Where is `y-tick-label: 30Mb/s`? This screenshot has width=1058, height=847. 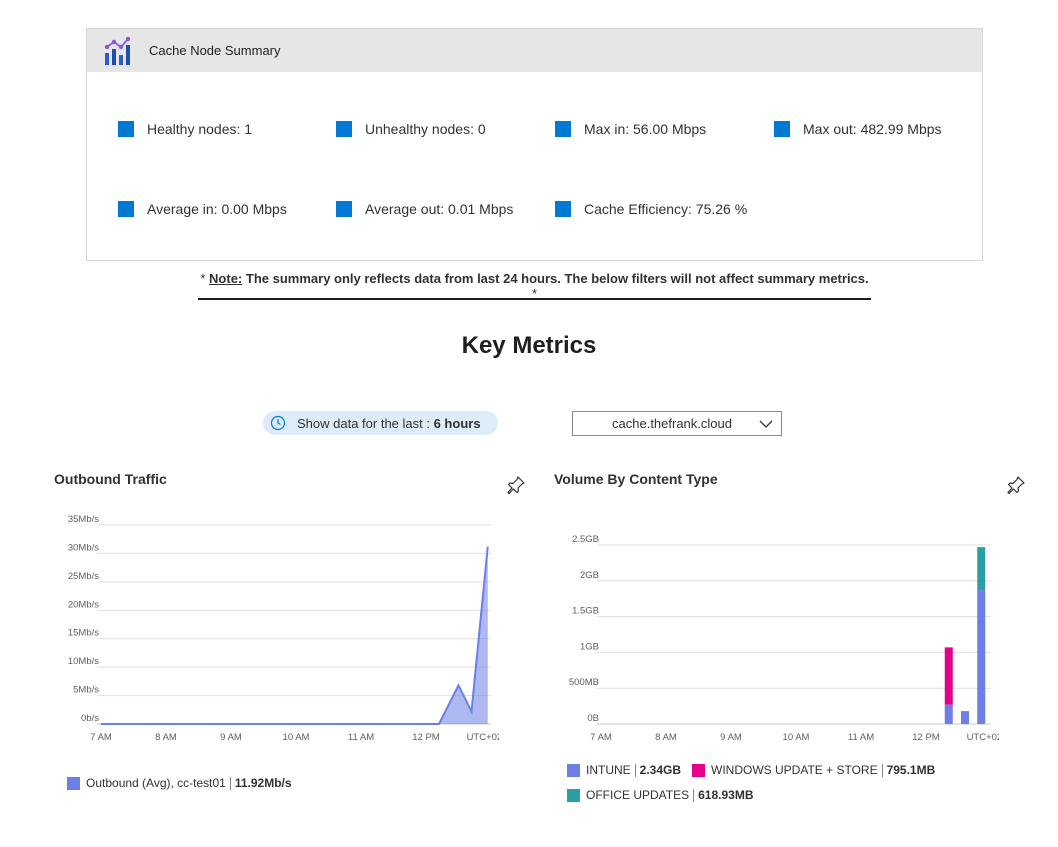
y-tick-label: 30Mb/s is located at coordinates (83, 547).